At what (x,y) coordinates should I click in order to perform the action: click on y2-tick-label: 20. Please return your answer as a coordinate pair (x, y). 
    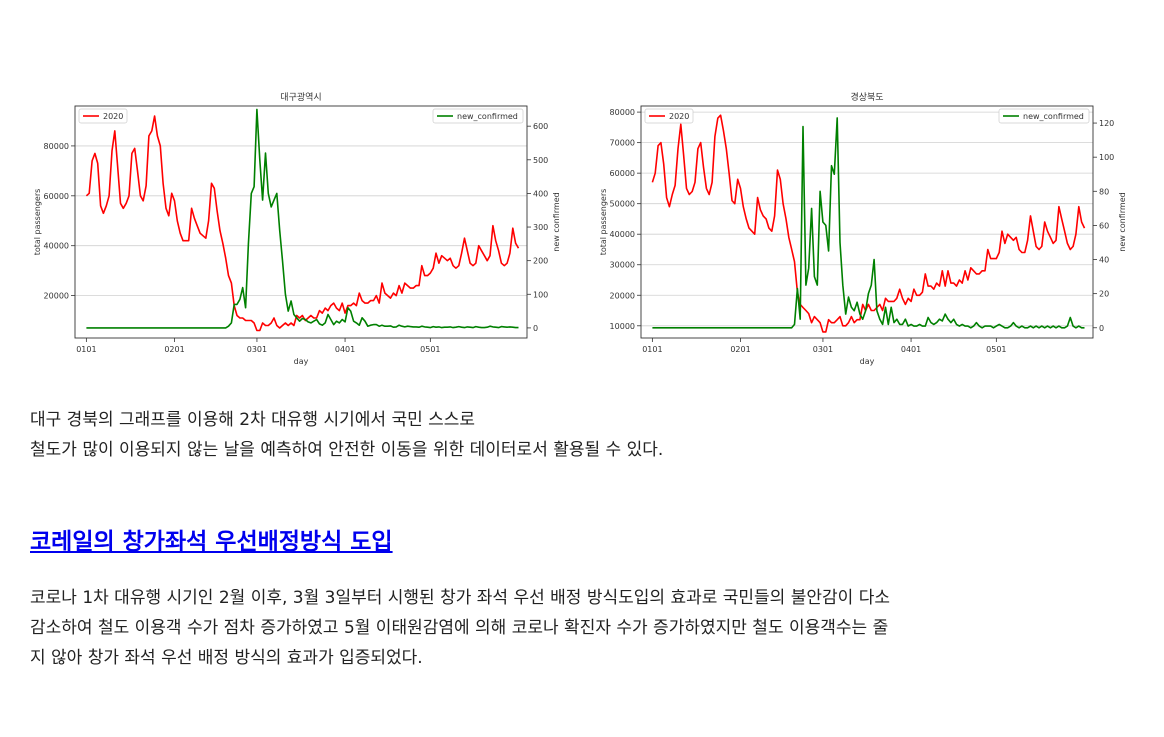
    Looking at the image, I should click on (1104, 294).